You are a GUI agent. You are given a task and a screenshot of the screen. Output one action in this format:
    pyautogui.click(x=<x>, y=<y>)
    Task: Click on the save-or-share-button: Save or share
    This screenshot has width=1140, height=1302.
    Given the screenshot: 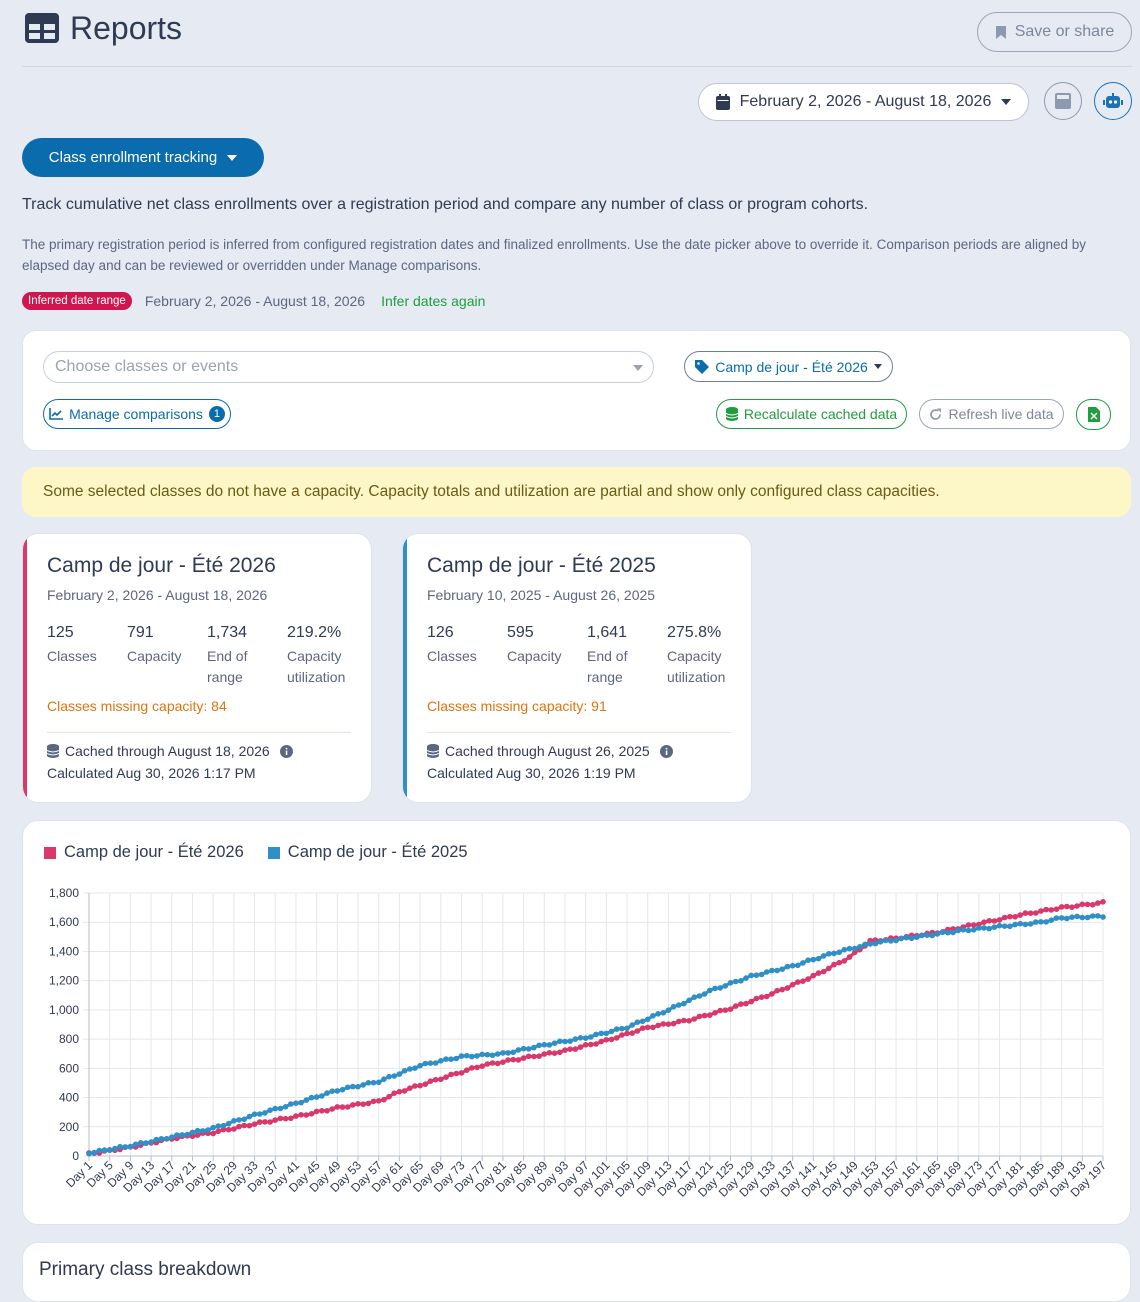 What is the action you would take?
    pyautogui.click(x=1054, y=32)
    